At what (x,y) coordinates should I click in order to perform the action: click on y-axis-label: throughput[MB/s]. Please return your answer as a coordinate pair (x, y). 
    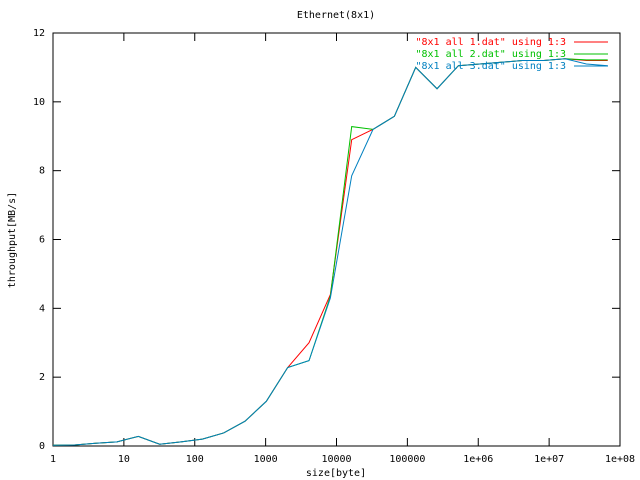
    Looking at the image, I should click on (12, 240).